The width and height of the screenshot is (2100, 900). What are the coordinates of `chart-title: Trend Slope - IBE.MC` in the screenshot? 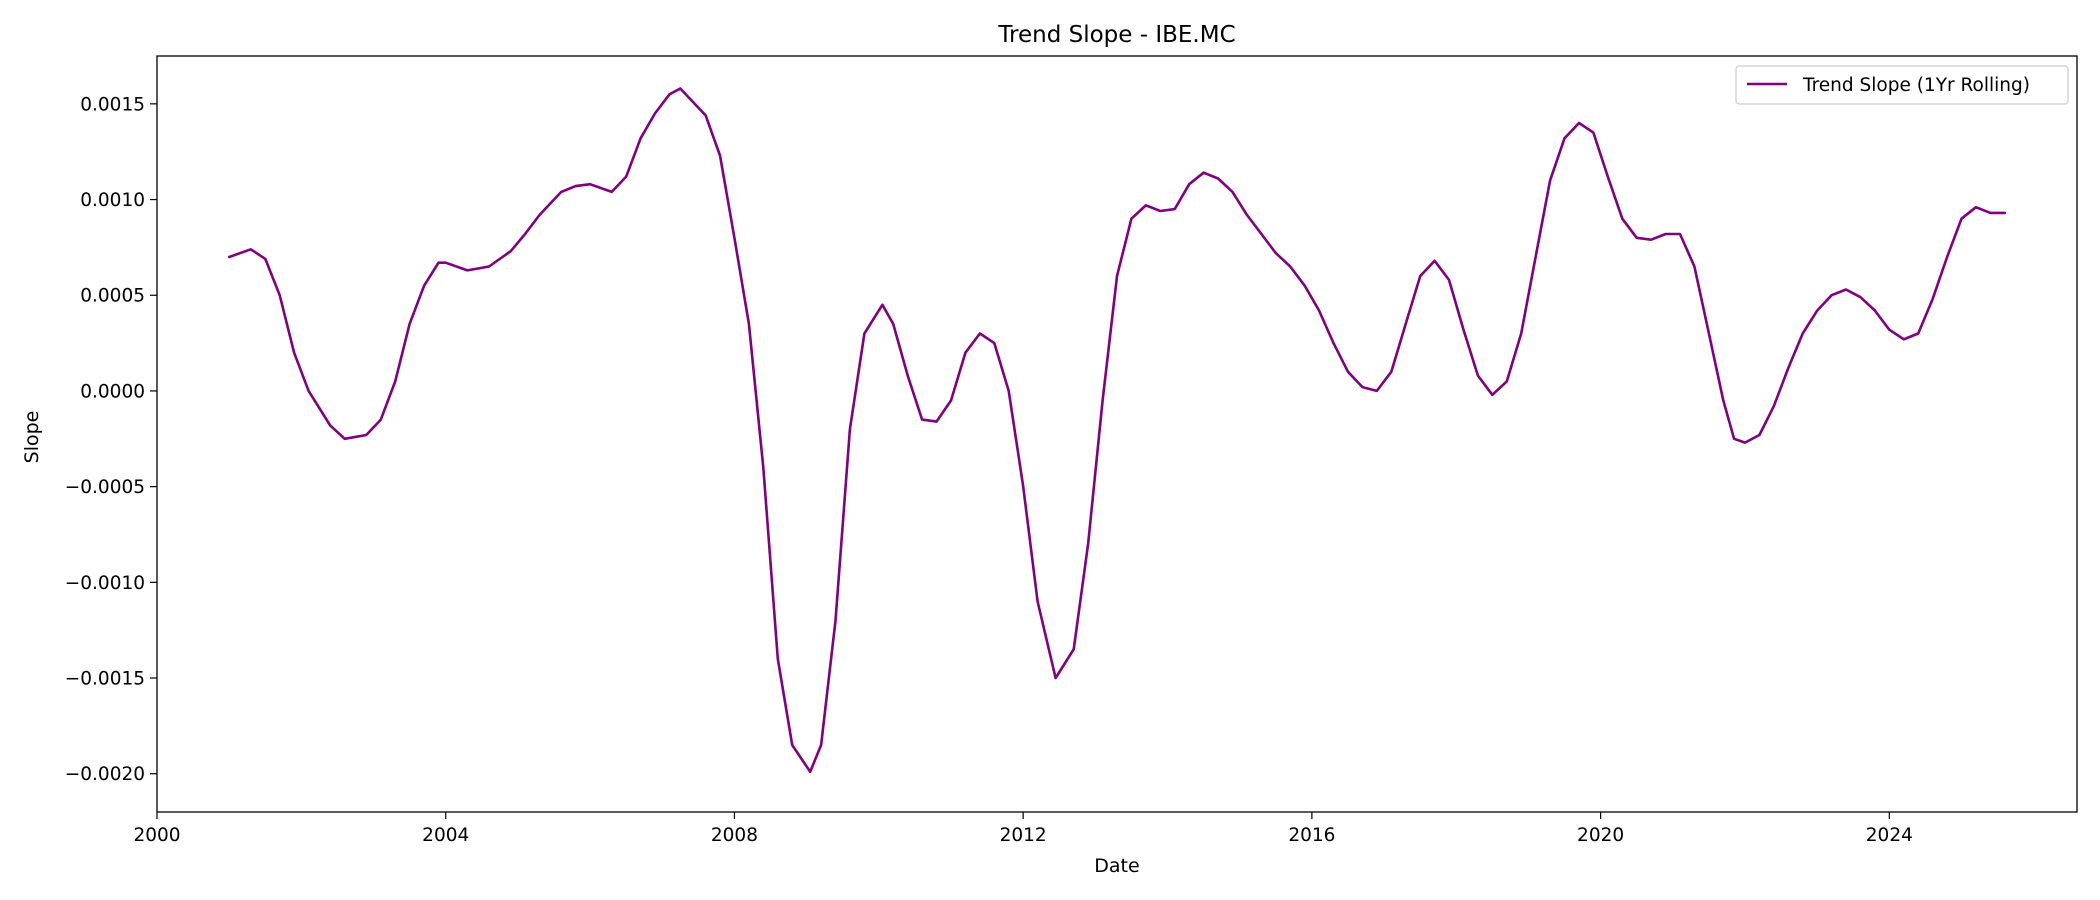 It's located at (1116, 35).